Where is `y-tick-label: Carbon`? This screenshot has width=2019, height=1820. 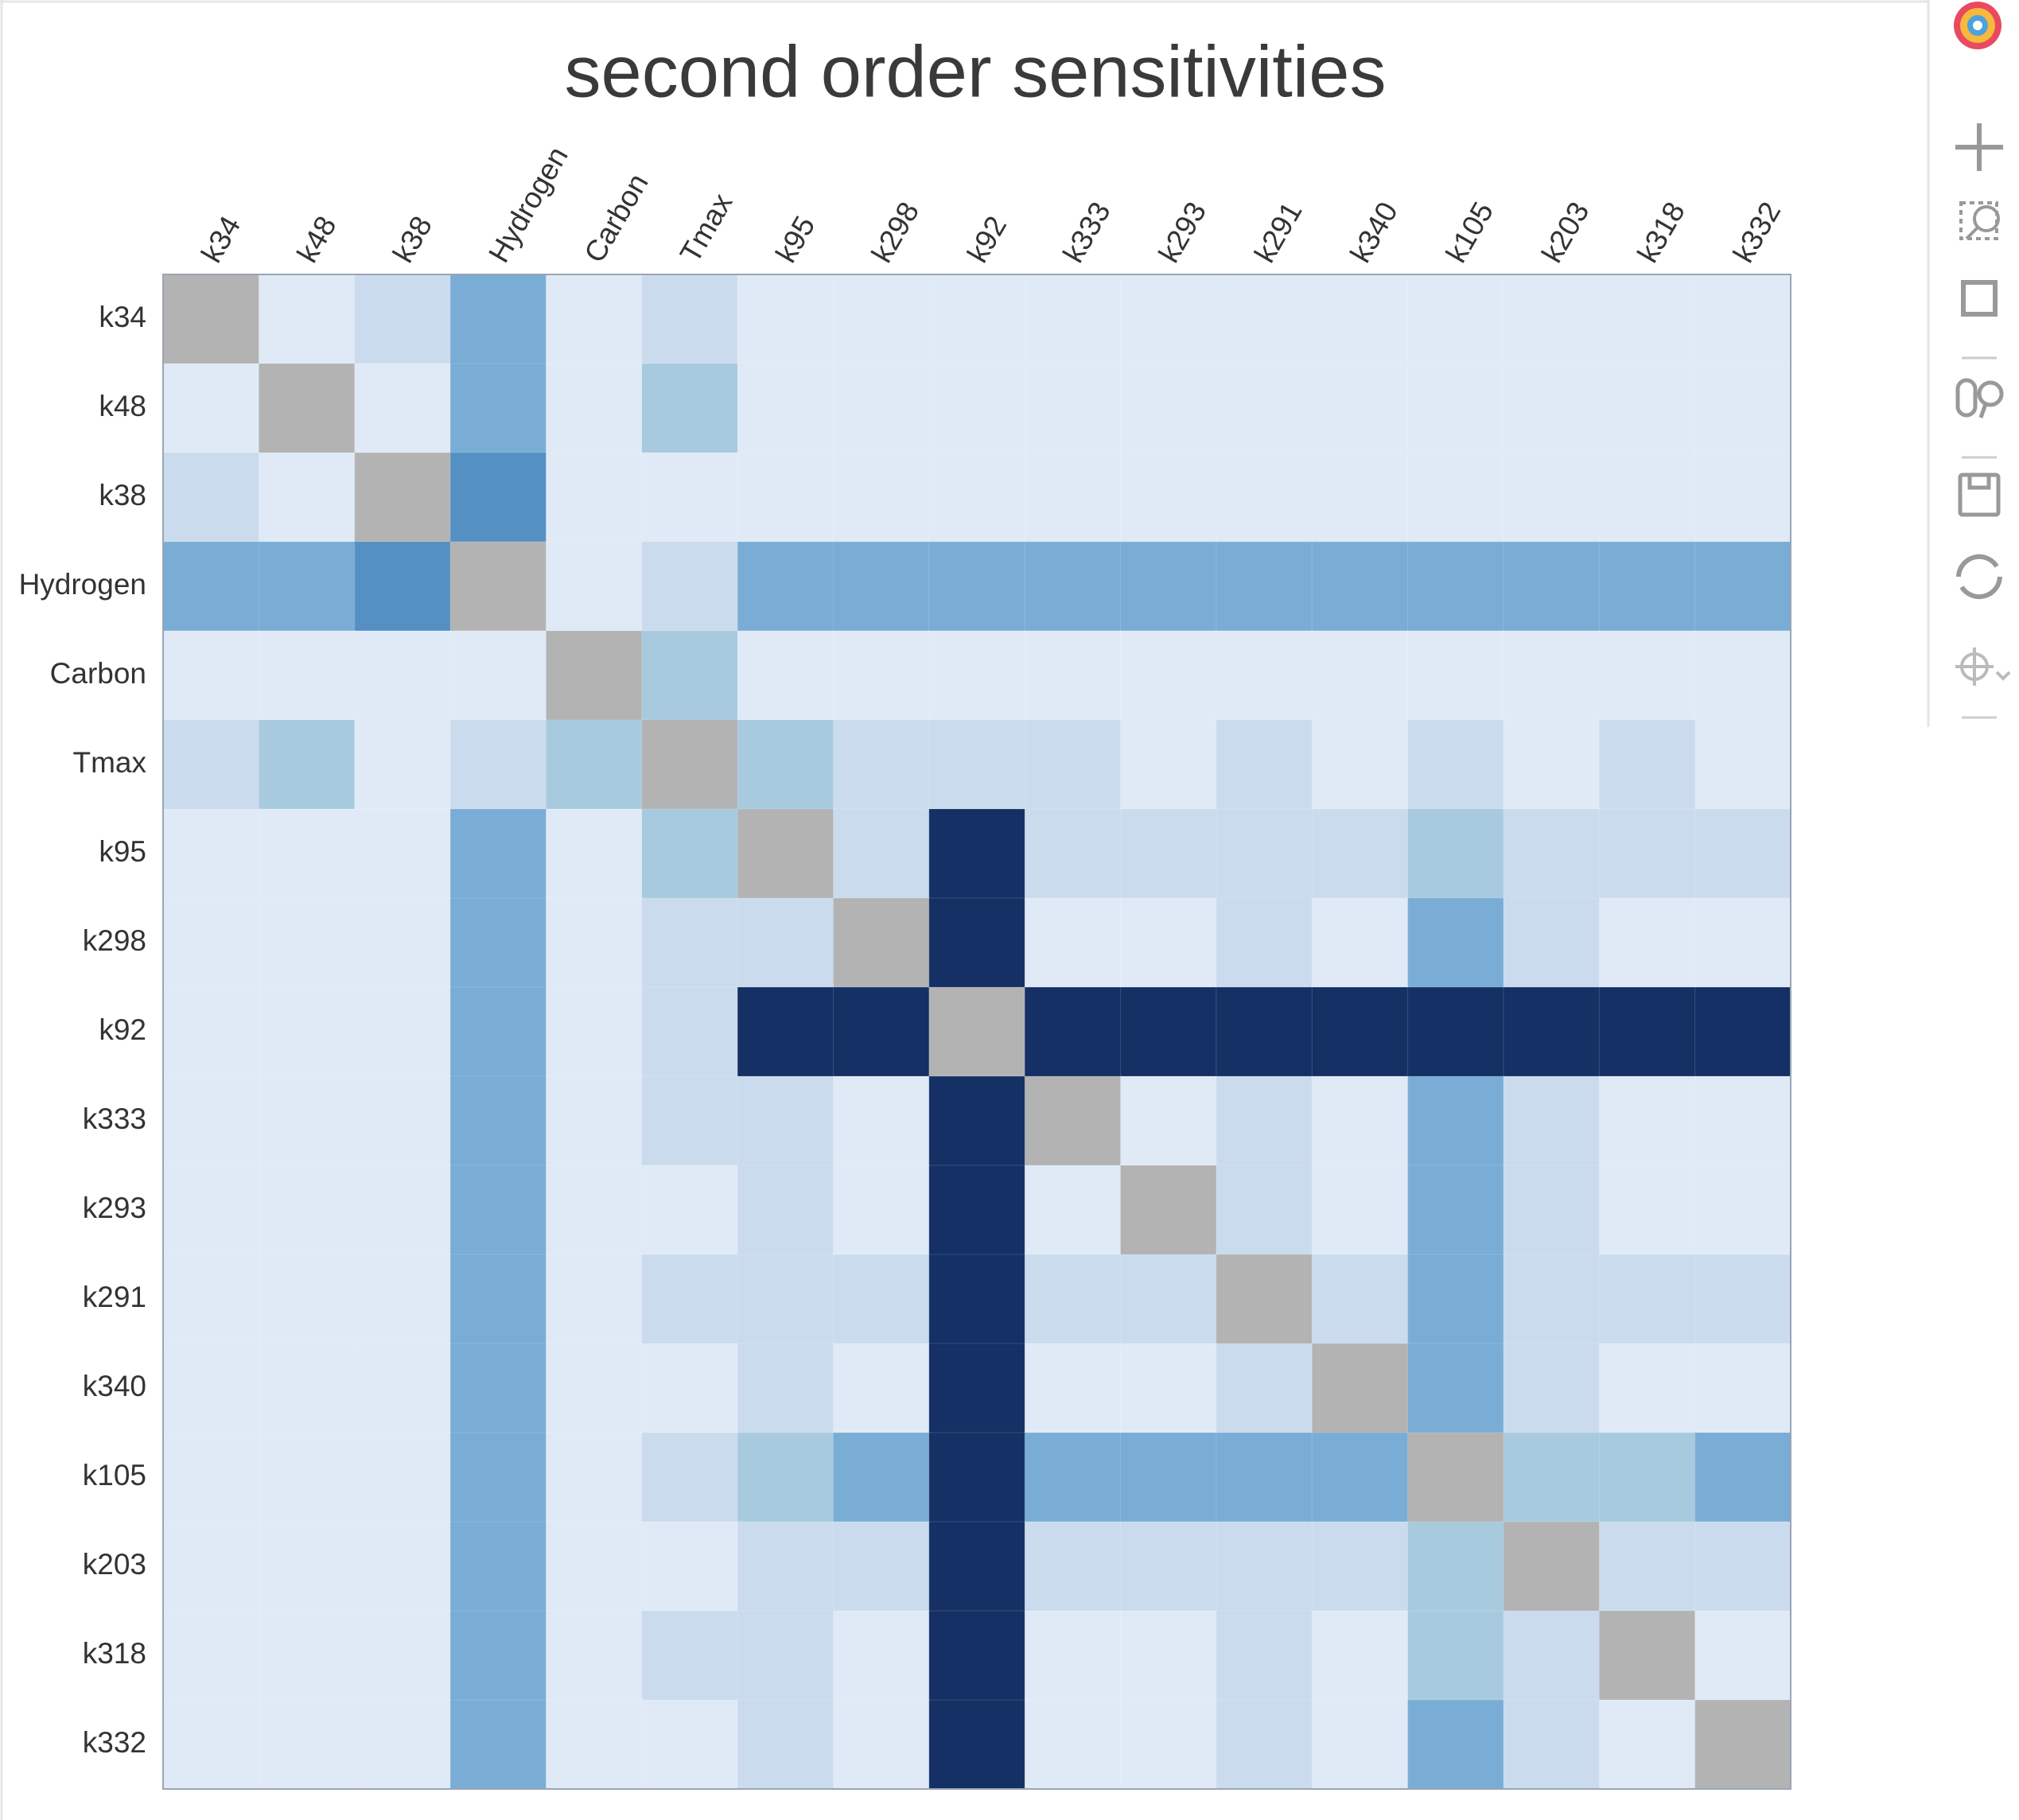
y-tick-label: Carbon is located at coordinates (98, 673).